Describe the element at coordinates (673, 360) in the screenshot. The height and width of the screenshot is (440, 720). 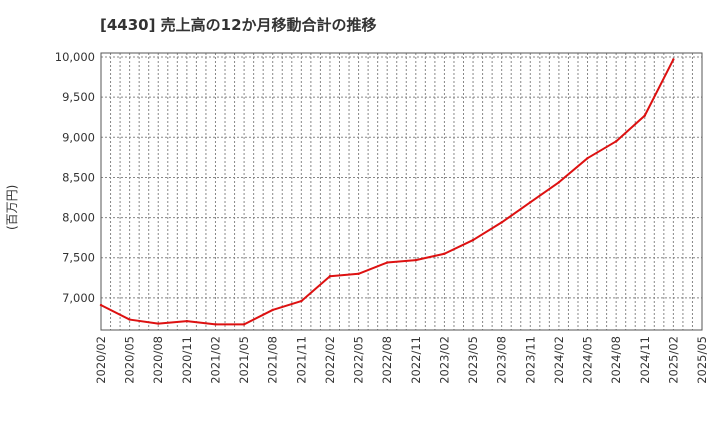
I see `x-tick-label: 2025/02` at that location.